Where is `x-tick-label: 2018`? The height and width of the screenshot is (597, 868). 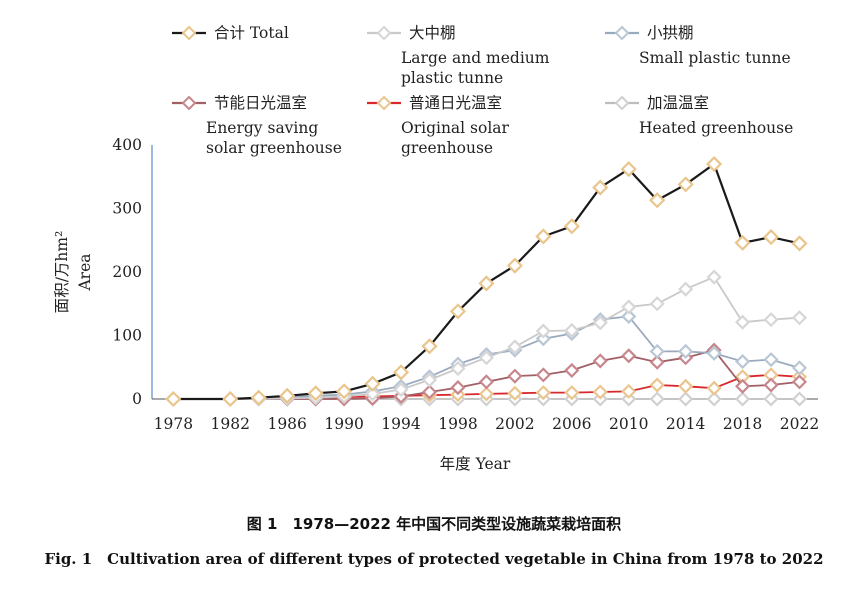
x-tick-label: 2018 is located at coordinates (742, 424).